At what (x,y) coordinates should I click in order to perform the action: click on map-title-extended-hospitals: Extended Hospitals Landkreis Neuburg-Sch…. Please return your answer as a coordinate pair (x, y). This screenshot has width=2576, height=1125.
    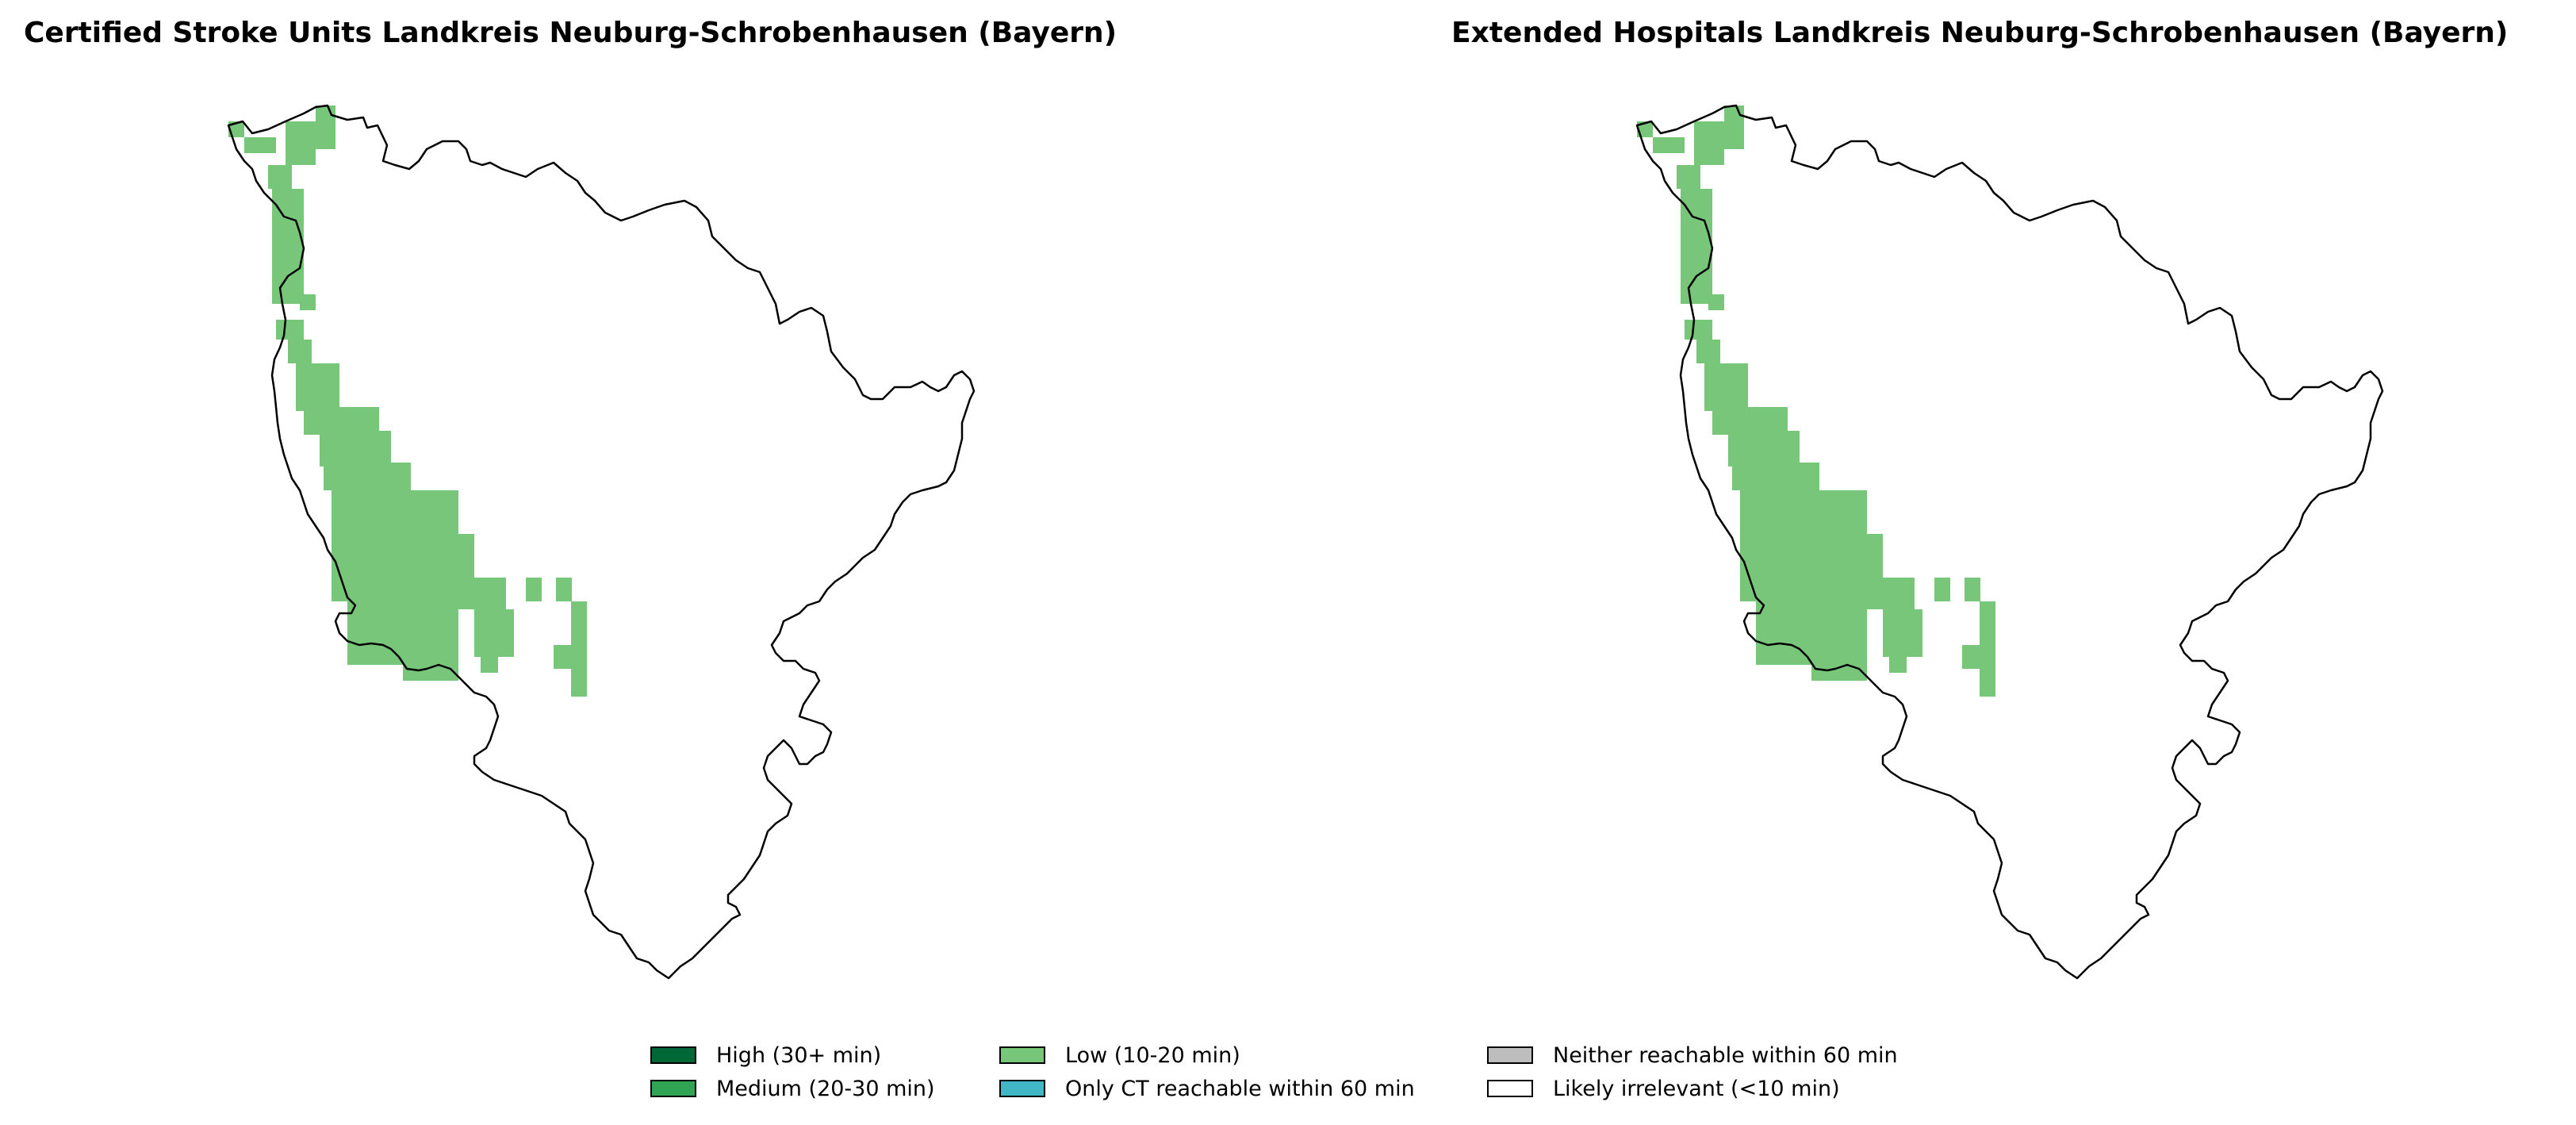
    Looking at the image, I should click on (1980, 33).